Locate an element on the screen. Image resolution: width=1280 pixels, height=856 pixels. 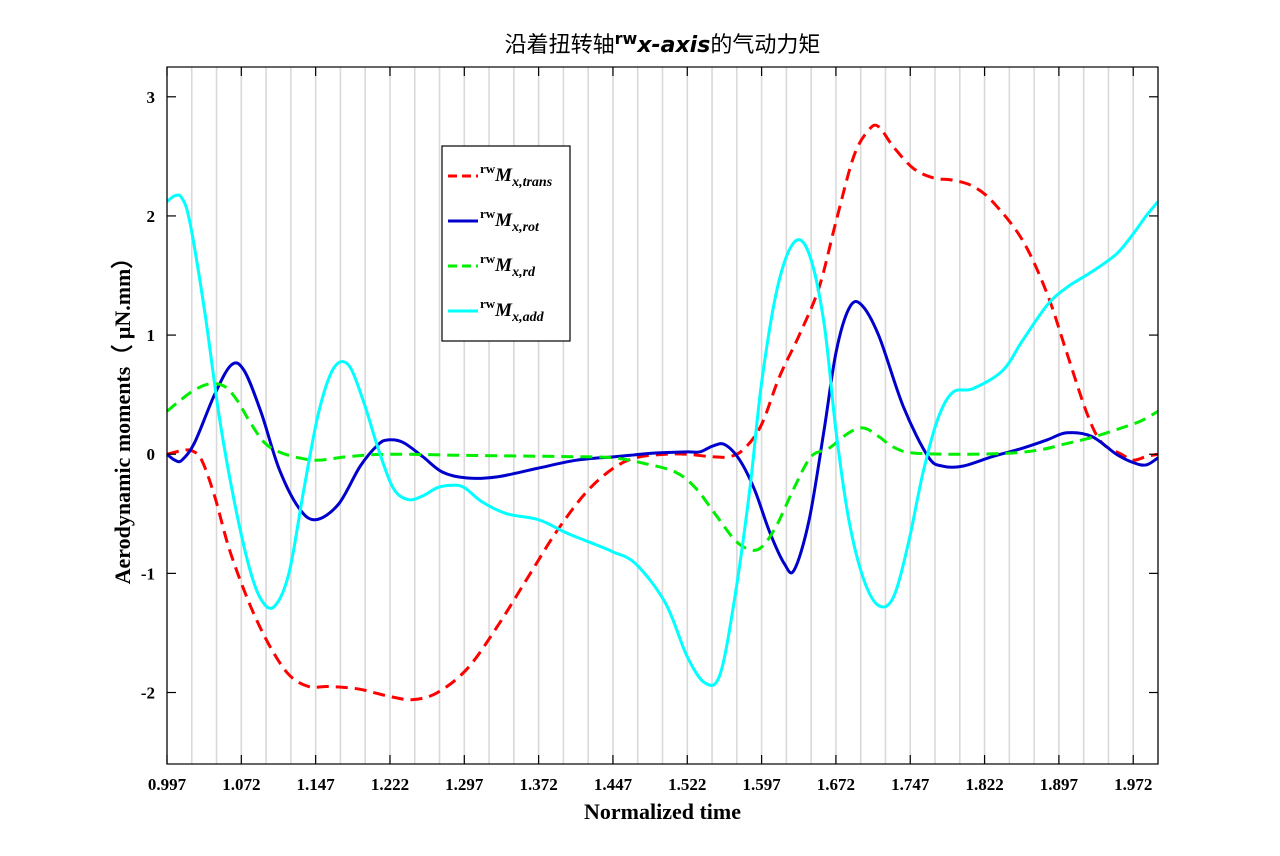
x-tick-label: 1.447 is located at coordinates (613, 784).